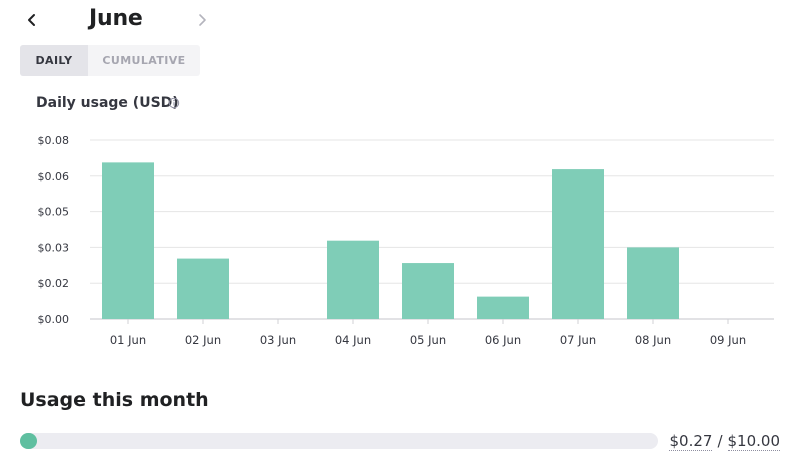  Describe the element at coordinates (114, 400) in the screenshot. I see `usage-this-month-title: Usage this month` at that location.